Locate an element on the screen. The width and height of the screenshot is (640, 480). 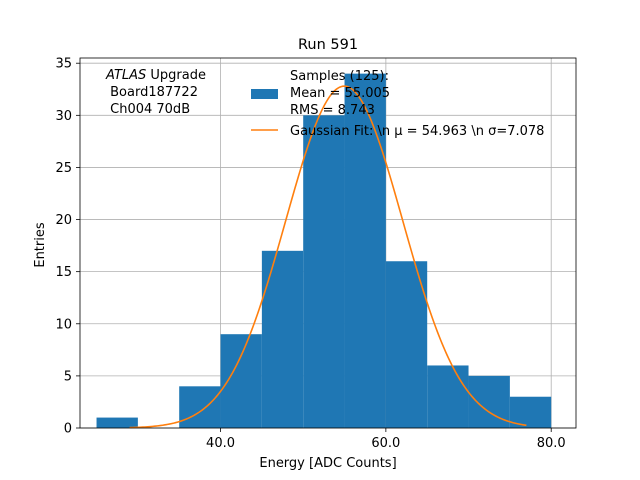
y-tick-label-5: 25 is located at coordinates (63, 168).